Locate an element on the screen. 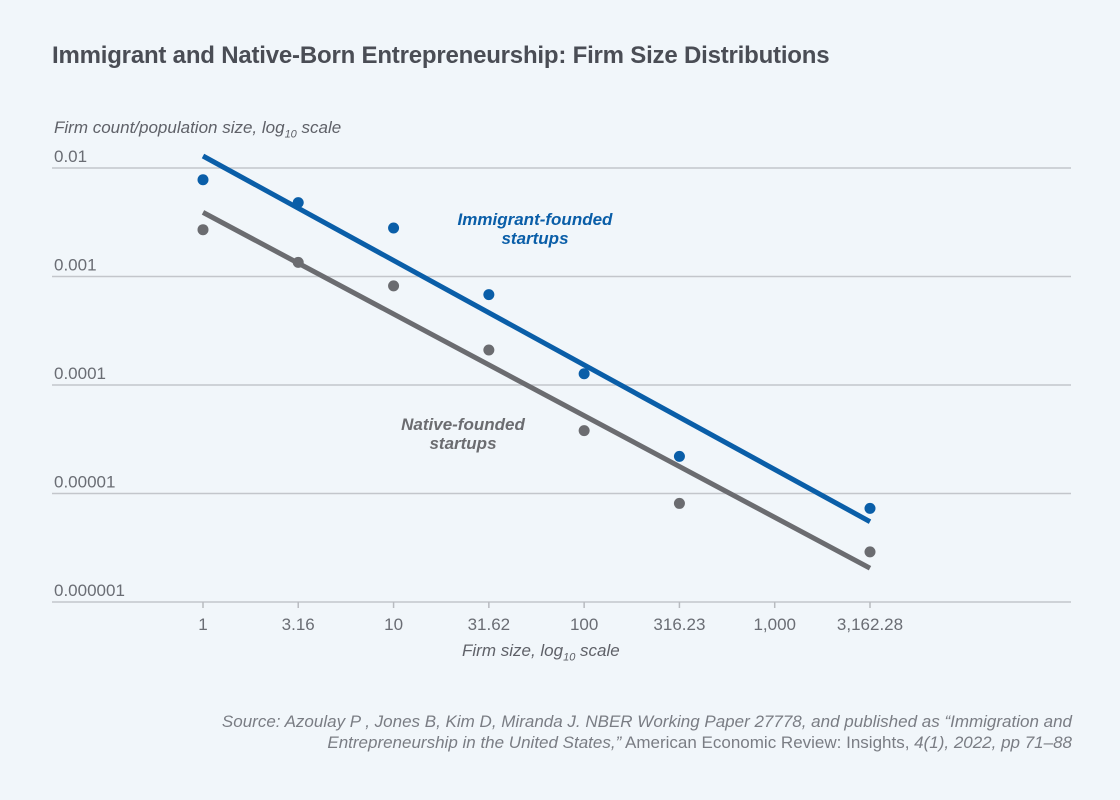 The width and height of the screenshot is (1120, 800). y-axis-label-suffix: scale is located at coordinates (319, 127).